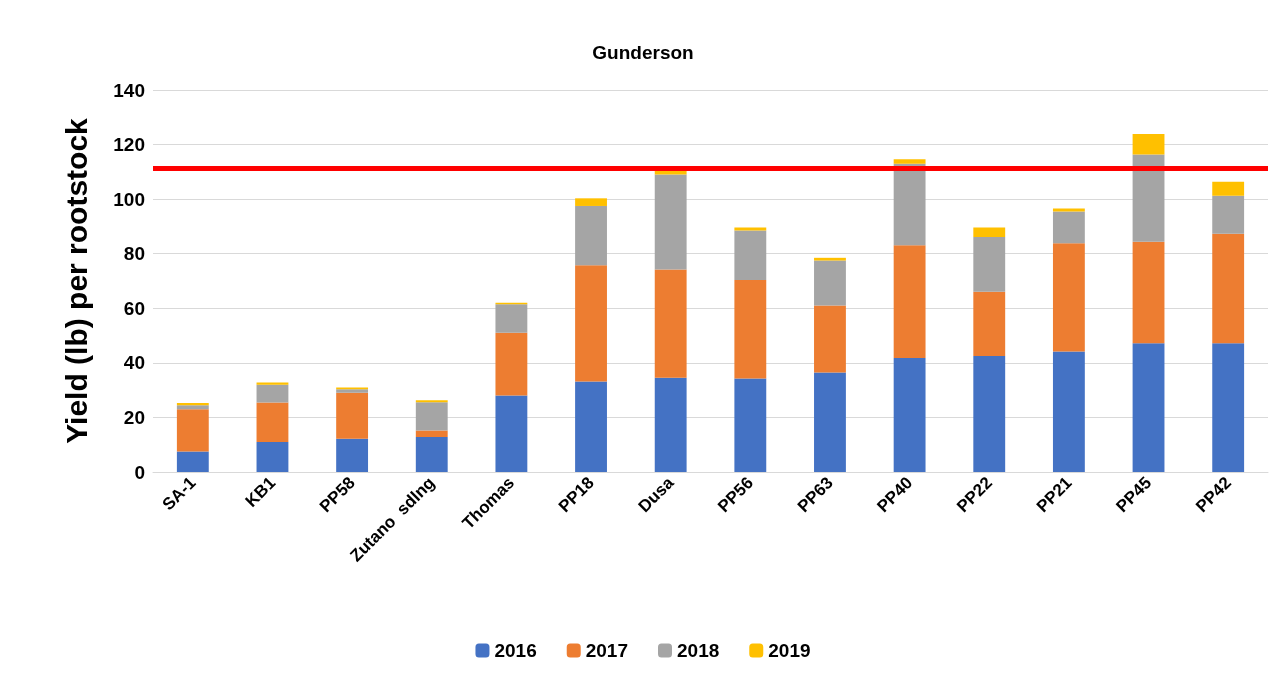 This screenshot has width=1287, height=681. I want to click on y-tick-label: 20, so click(134, 417).